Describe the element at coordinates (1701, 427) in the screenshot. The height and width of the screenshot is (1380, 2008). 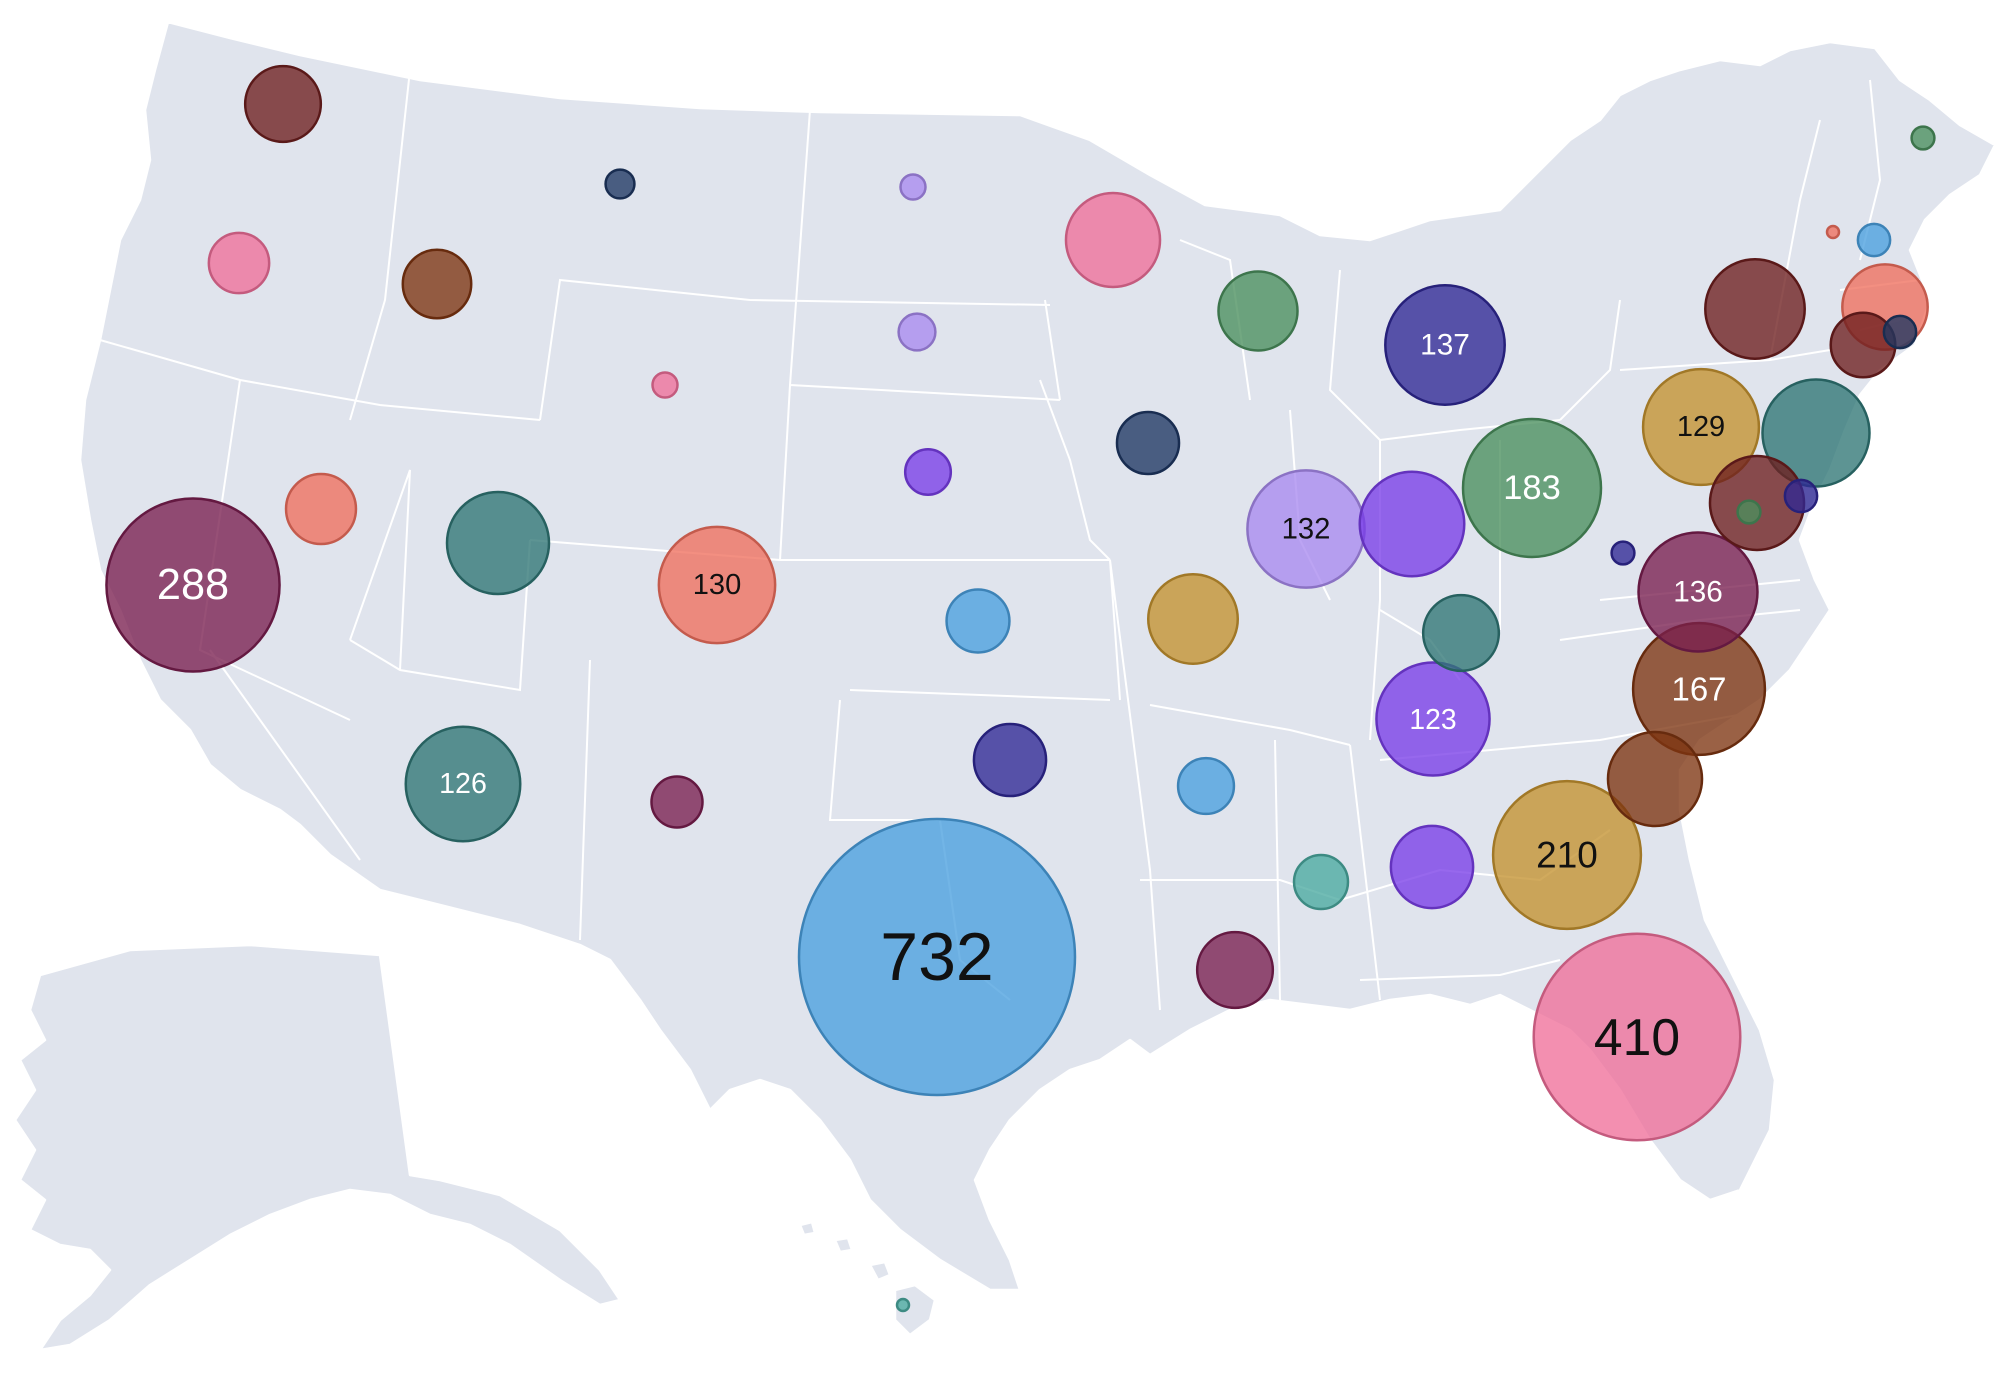
I see `bubble-ny` at that location.